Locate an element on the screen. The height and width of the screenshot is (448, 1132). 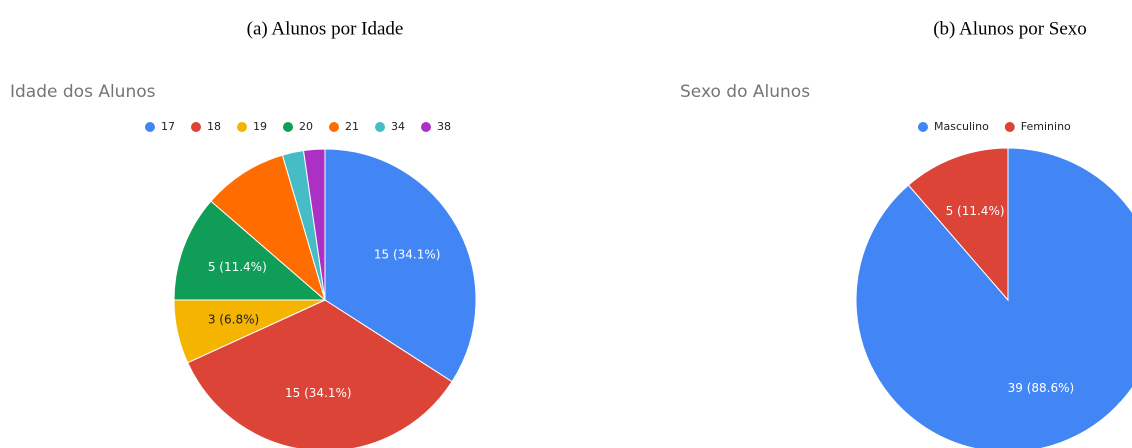
subfigure-caption: (a) Alunos por Idade is located at coordinates (325, 28).